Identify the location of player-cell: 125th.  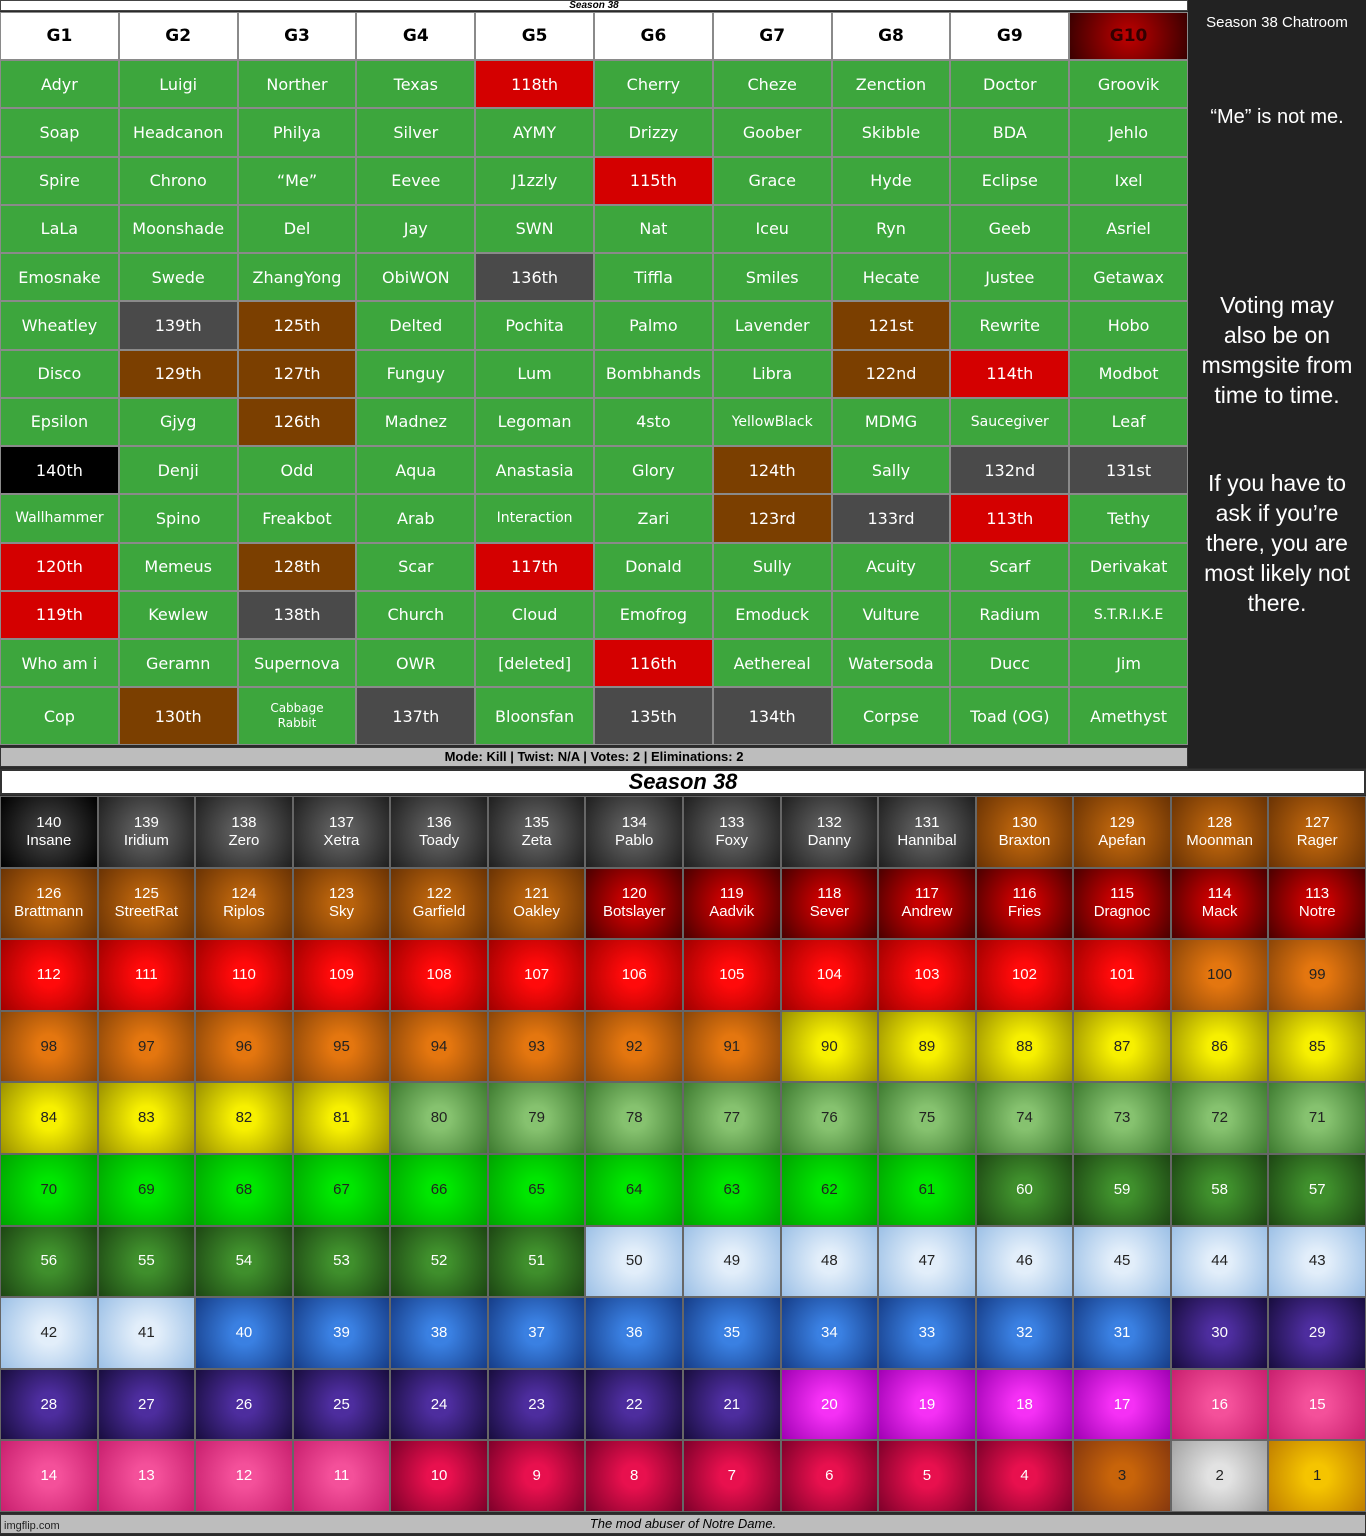
(297, 325).